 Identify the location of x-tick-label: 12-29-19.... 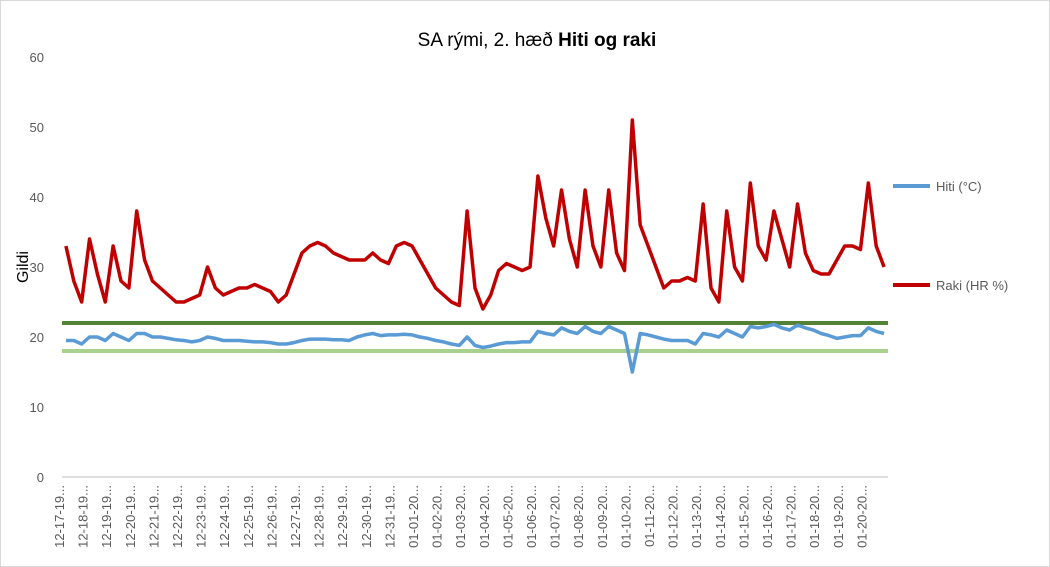
(342, 516).